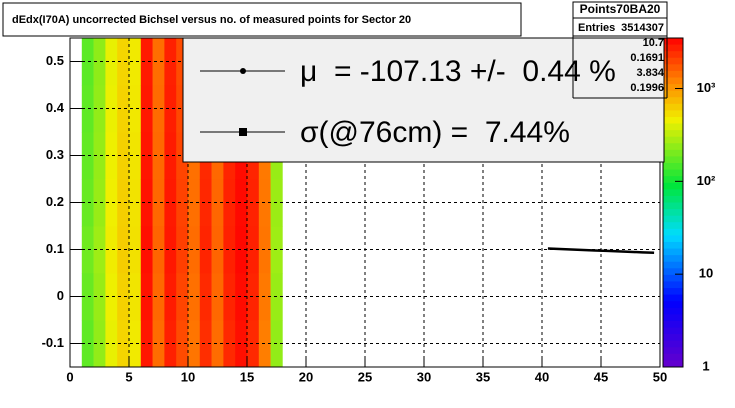  What do you see at coordinates (128, 376) in the screenshot?
I see `x-tick-label: 5` at bounding box center [128, 376].